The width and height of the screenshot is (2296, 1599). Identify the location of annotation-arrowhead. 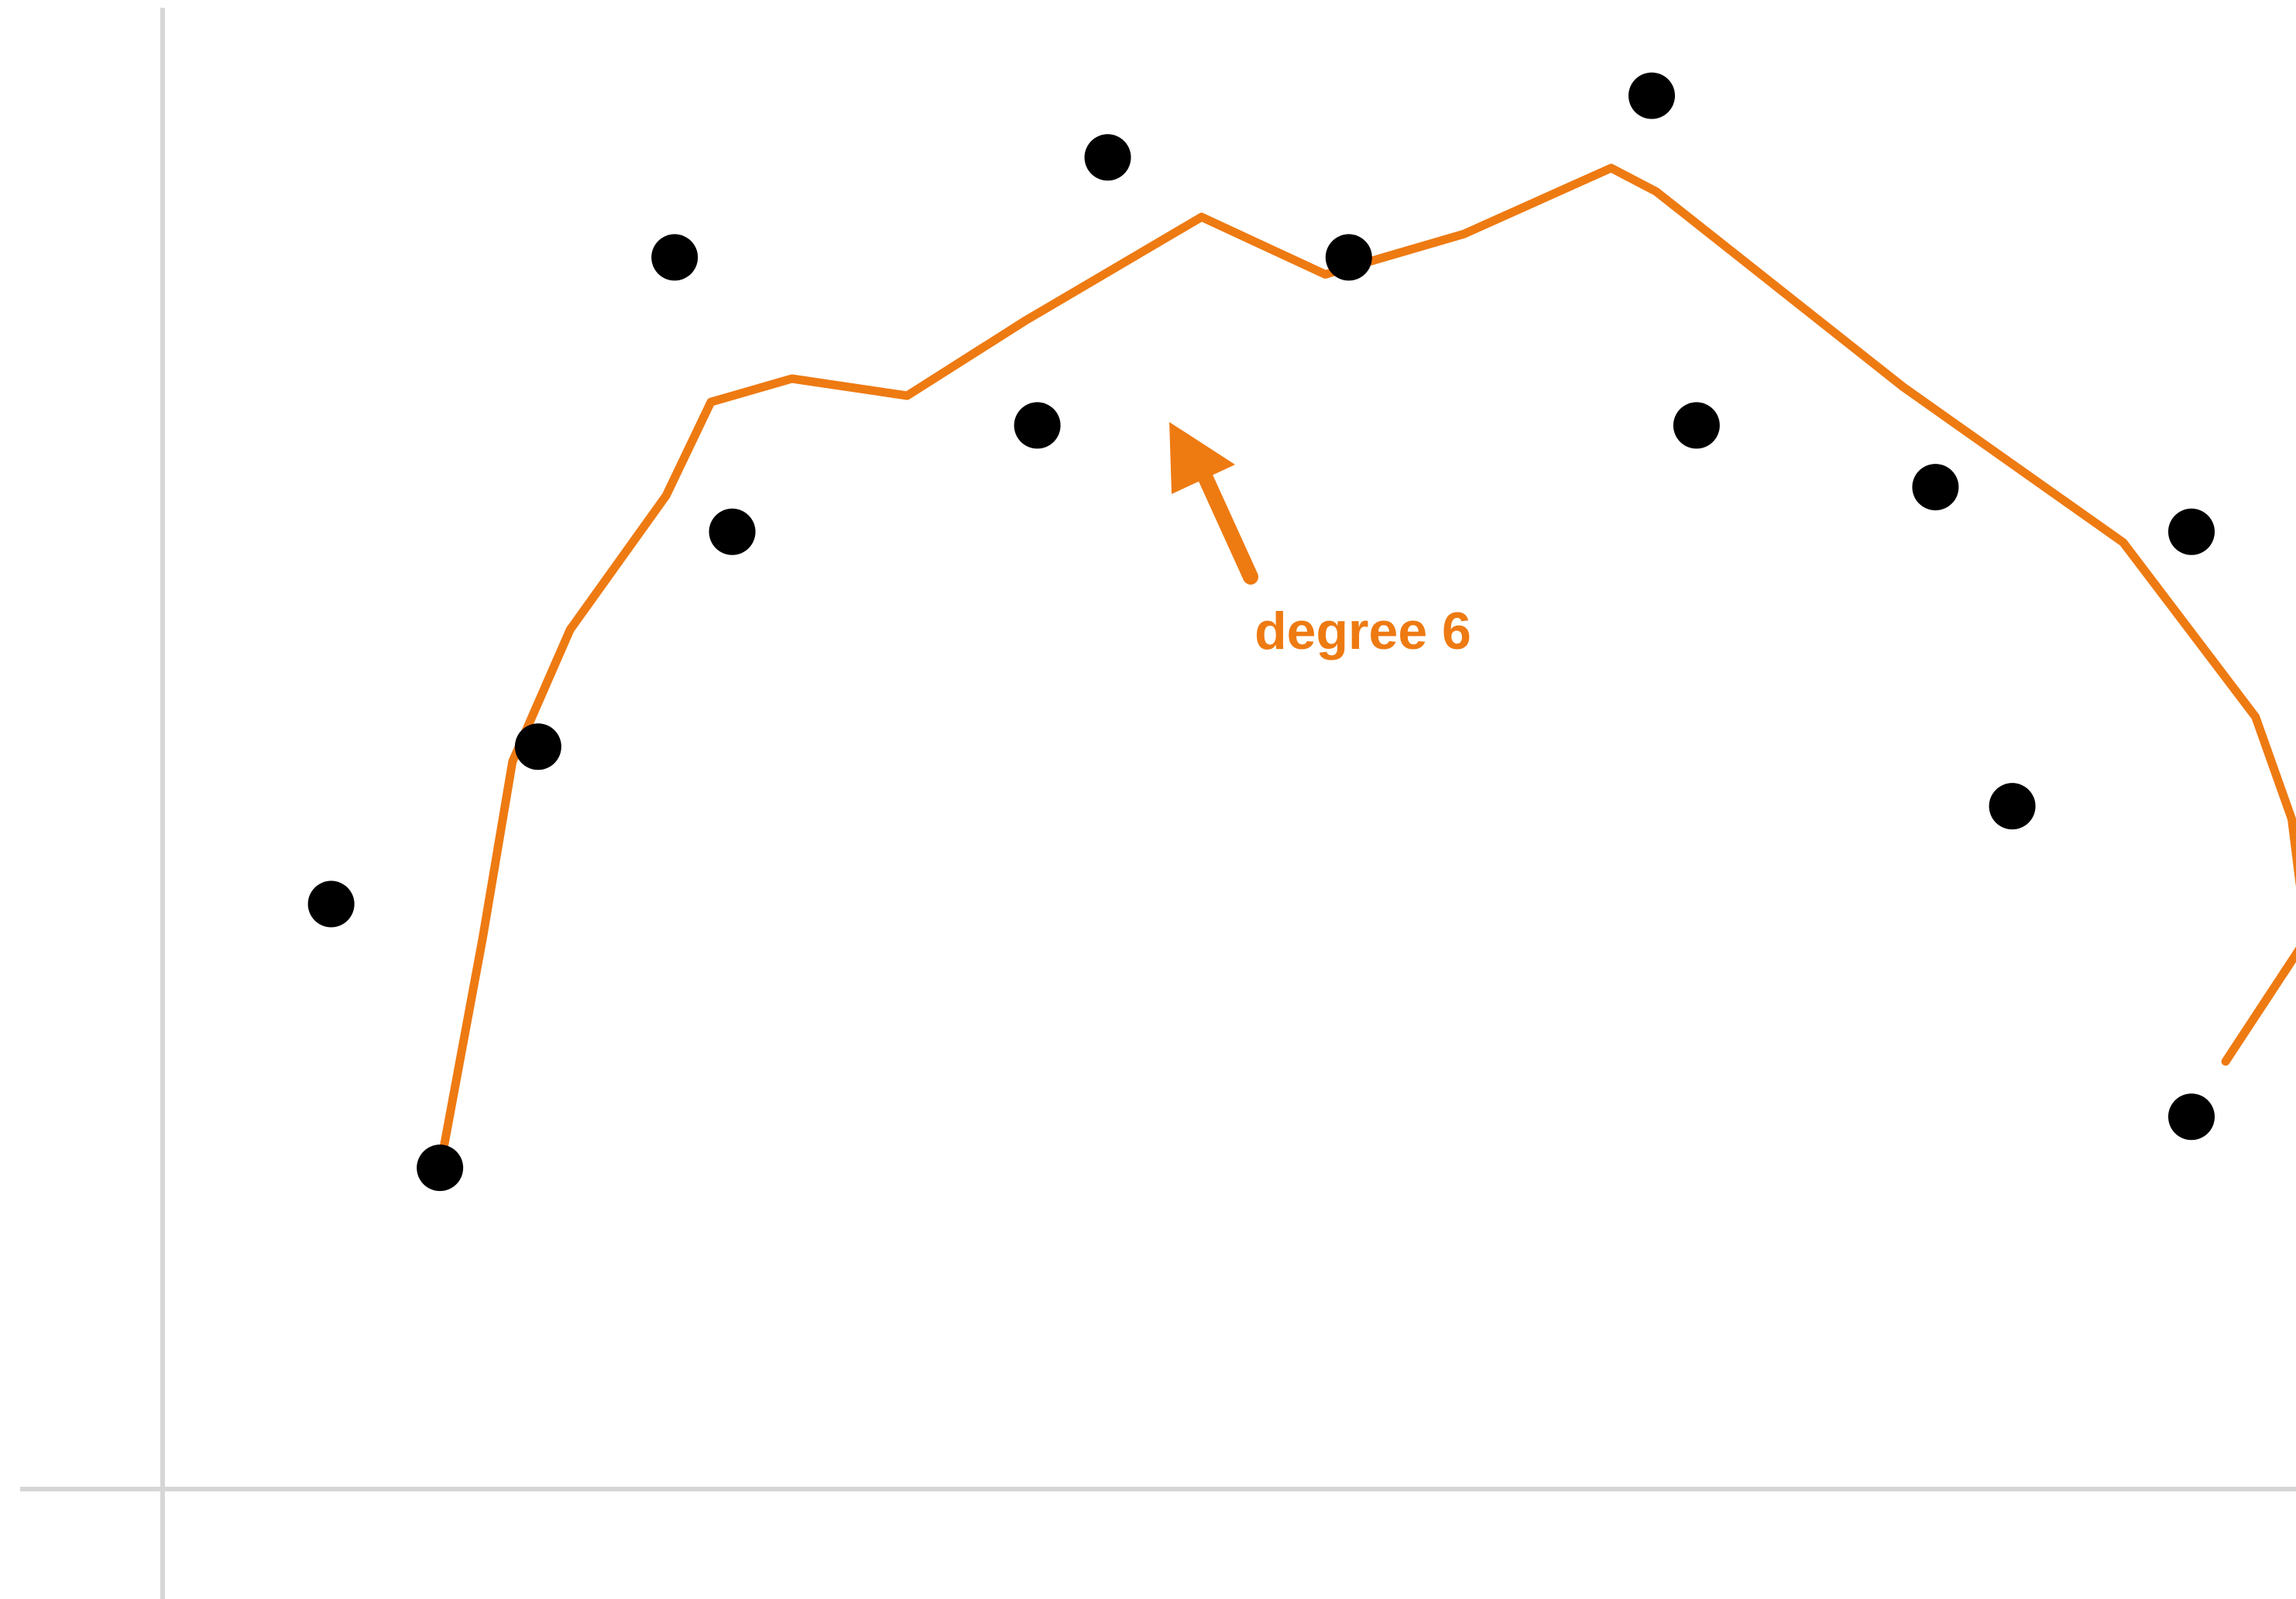
(1202, 458).